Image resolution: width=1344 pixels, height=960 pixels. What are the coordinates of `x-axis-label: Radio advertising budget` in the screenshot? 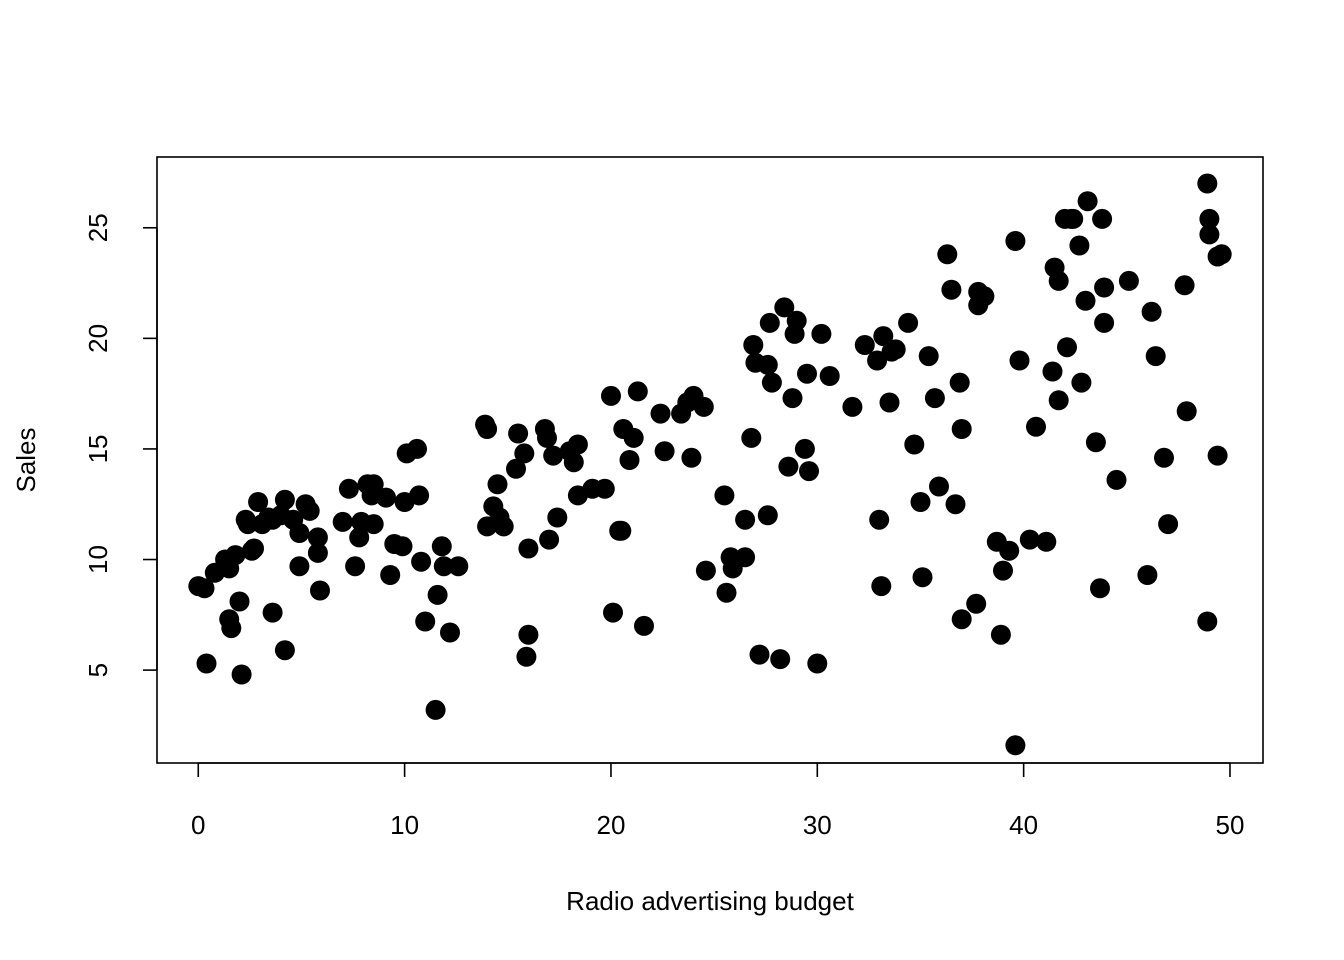 It's located at (710, 901).